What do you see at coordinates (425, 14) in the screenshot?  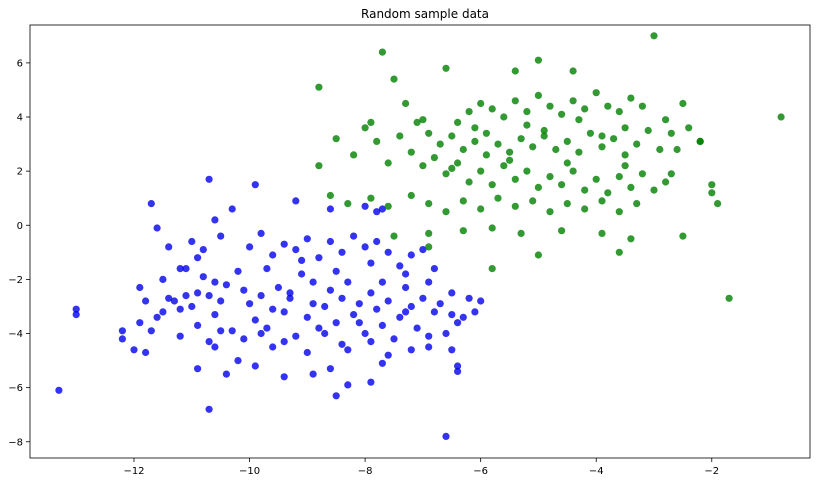 I see `chart-title: Random sample data` at bounding box center [425, 14].